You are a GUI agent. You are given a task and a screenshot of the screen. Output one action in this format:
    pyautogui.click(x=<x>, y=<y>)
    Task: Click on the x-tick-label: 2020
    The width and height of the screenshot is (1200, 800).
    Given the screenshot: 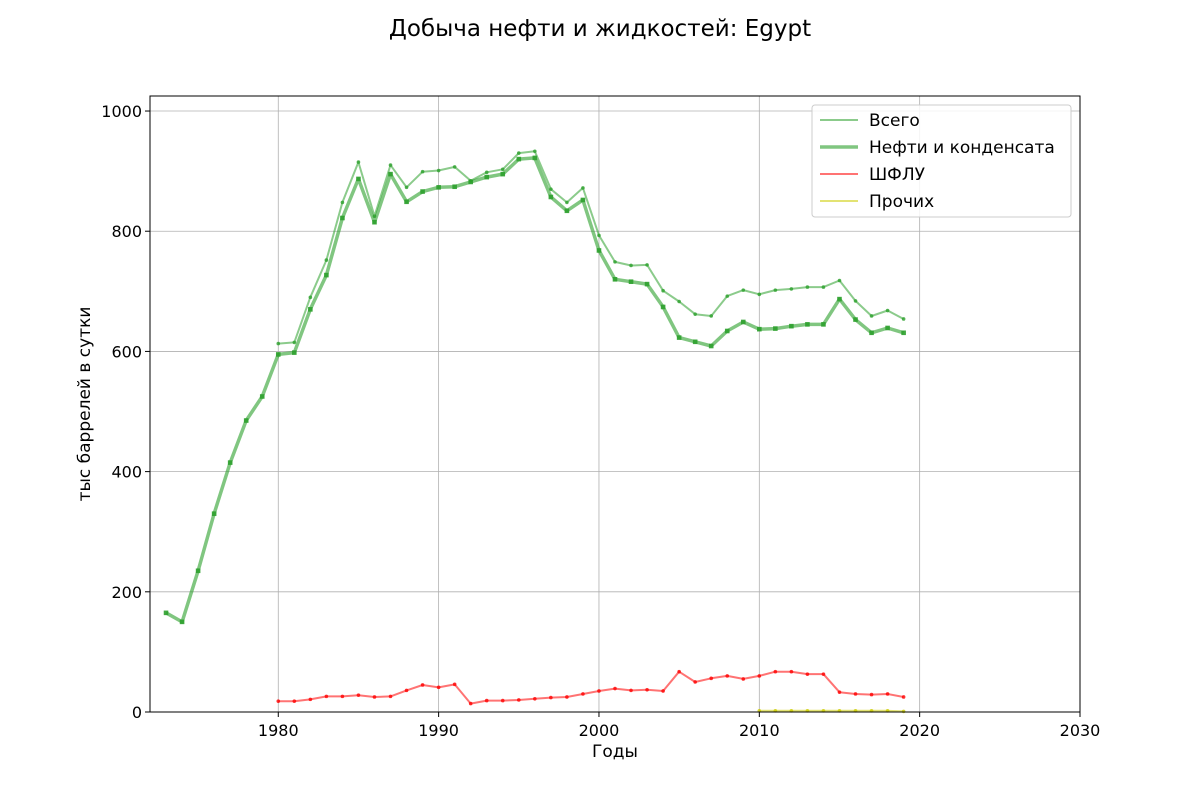 What is the action you would take?
    pyautogui.click(x=919, y=730)
    